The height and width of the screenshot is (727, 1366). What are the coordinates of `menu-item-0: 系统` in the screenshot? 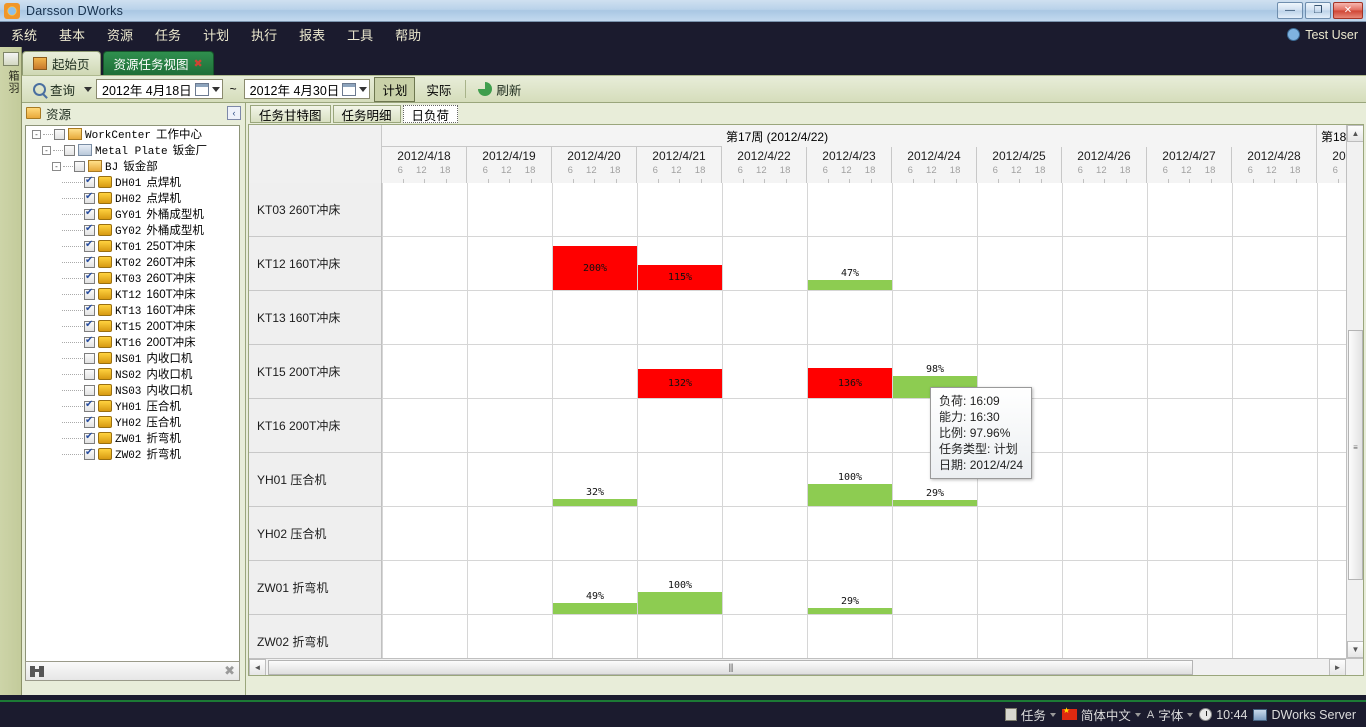 It's located at (24, 35).